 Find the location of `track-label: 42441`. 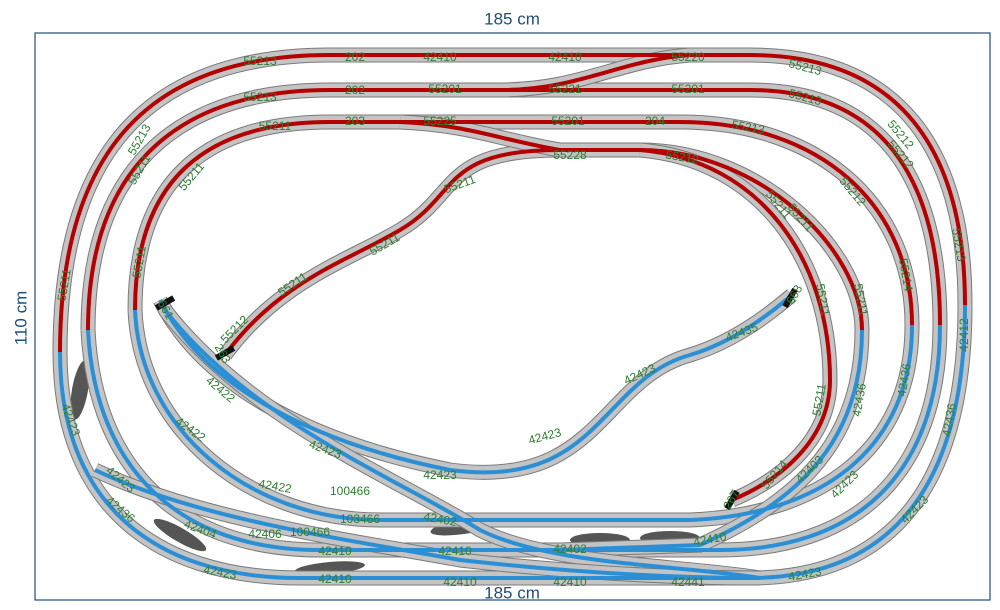

track-label: 42441 is located at coordinates (688, 582).